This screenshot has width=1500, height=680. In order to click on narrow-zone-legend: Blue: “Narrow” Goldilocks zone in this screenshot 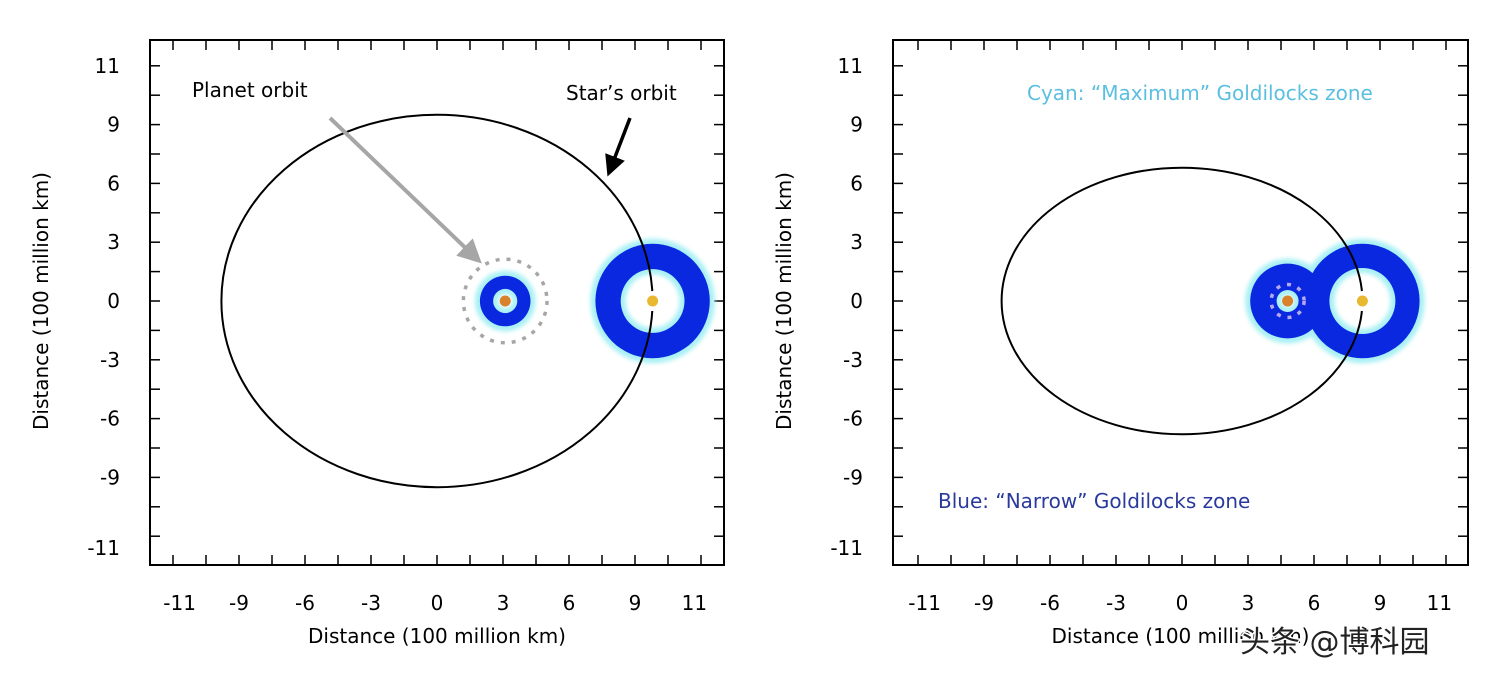, I will do `click(1094, 501)`.